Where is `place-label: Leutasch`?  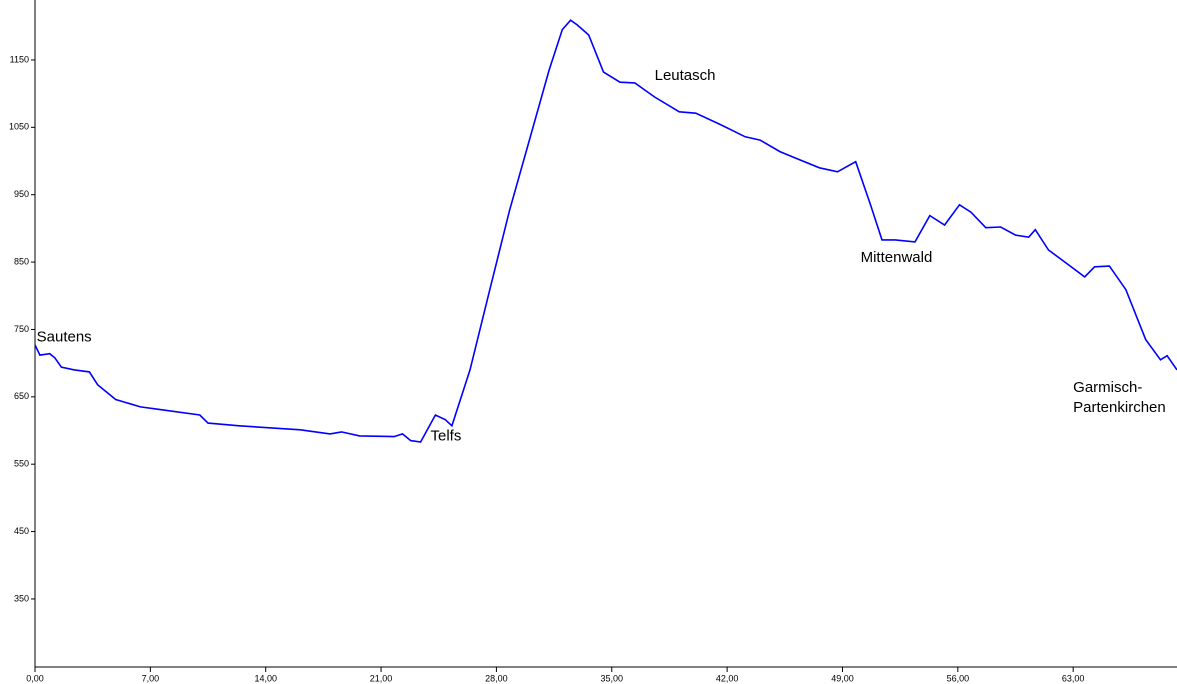
place-label: Leutasch is located at coordinates (685, 75).